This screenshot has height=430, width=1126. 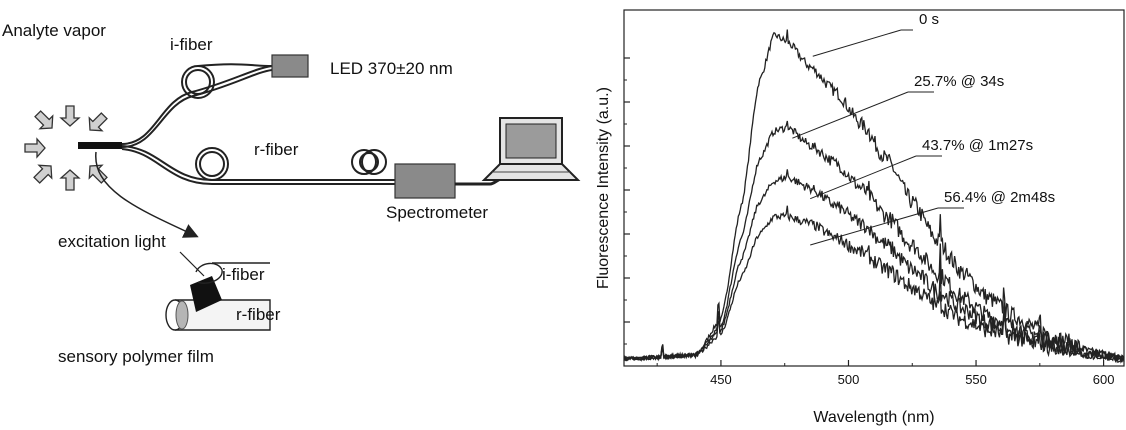 I want to click on led-label: LED 370±20 nm, so click(x=391, y=68).